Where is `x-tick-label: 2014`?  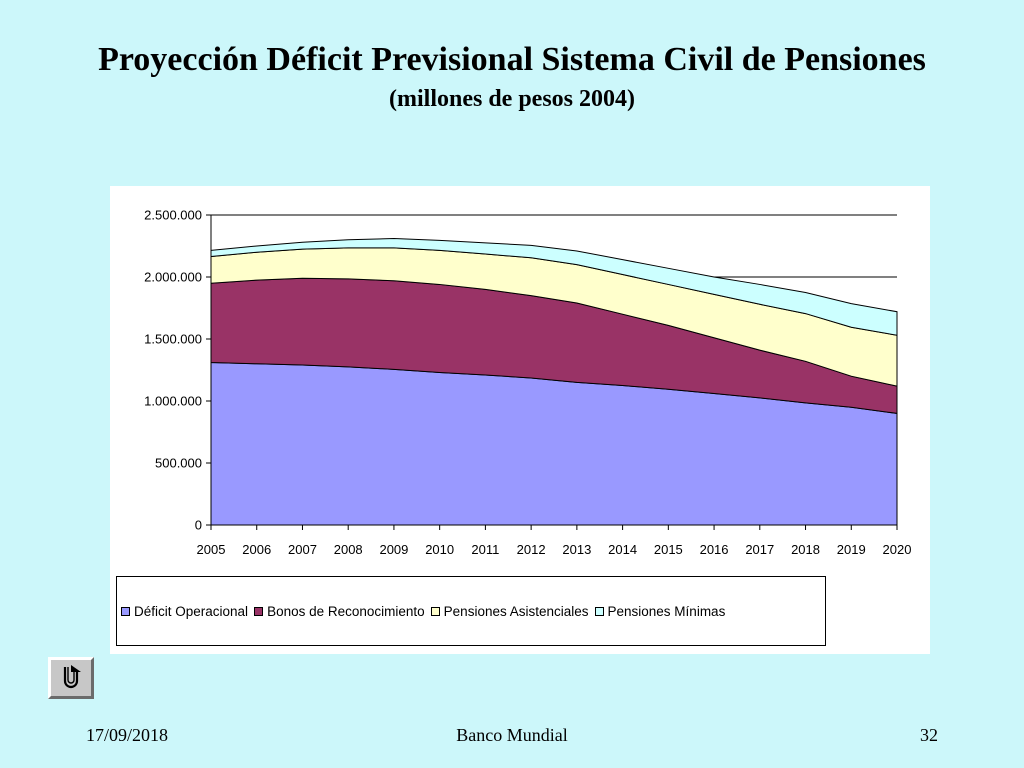 x-tick-label: 2014 is located at coordinates (622, 549).